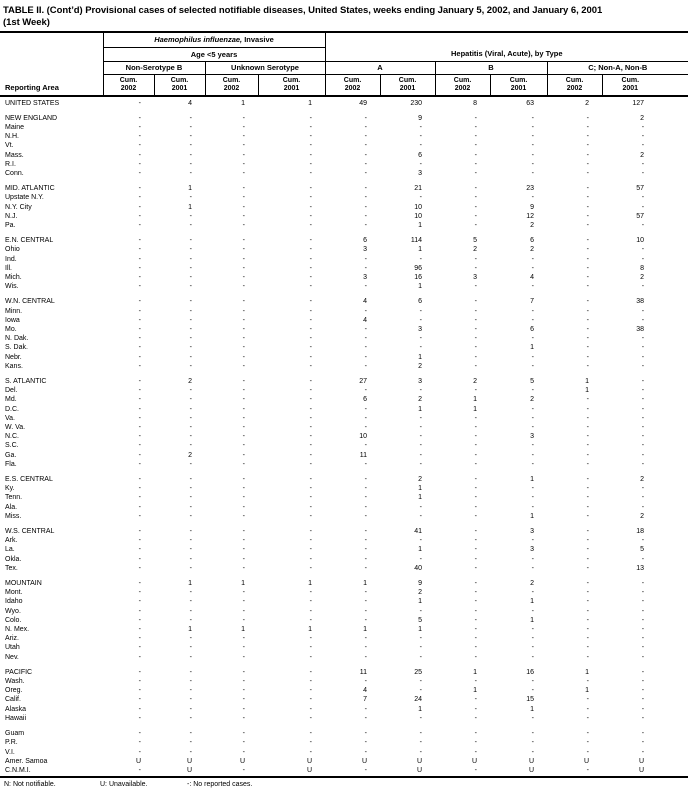 The image size is (688, 795). Describe the element at coordinates (586, 761) in the screenshot. I see `value-cell: U` at that location.